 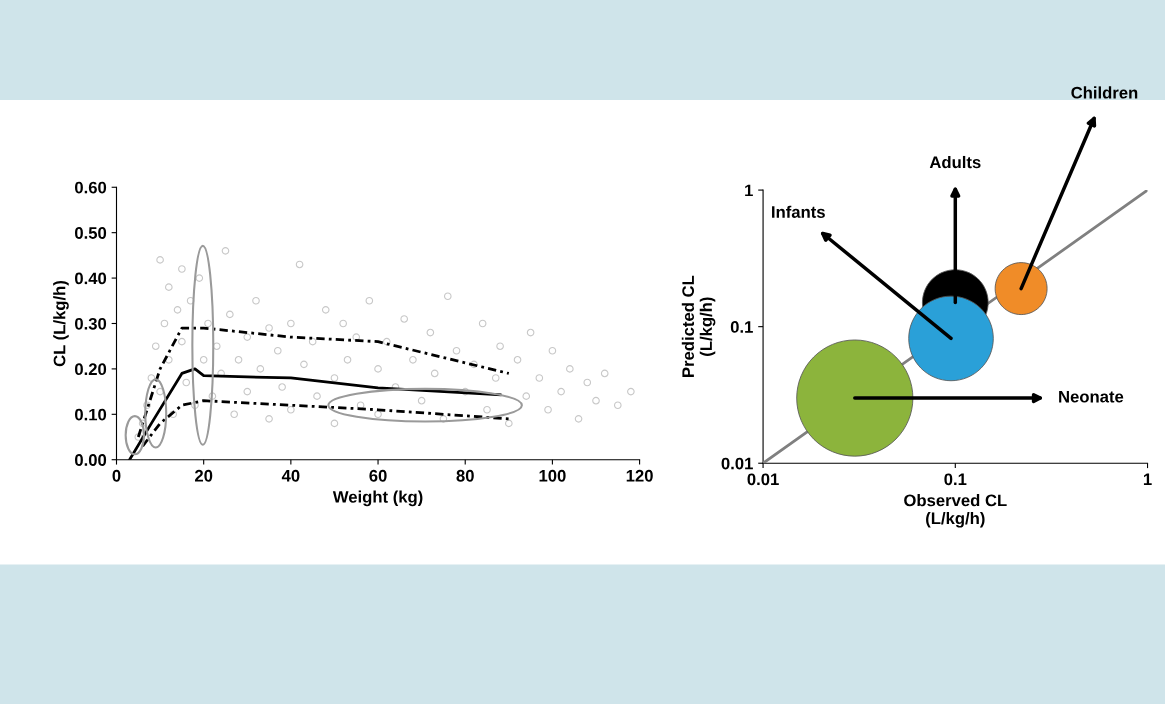 I want to click on annotation: Infants, so click(x=798, y=211).